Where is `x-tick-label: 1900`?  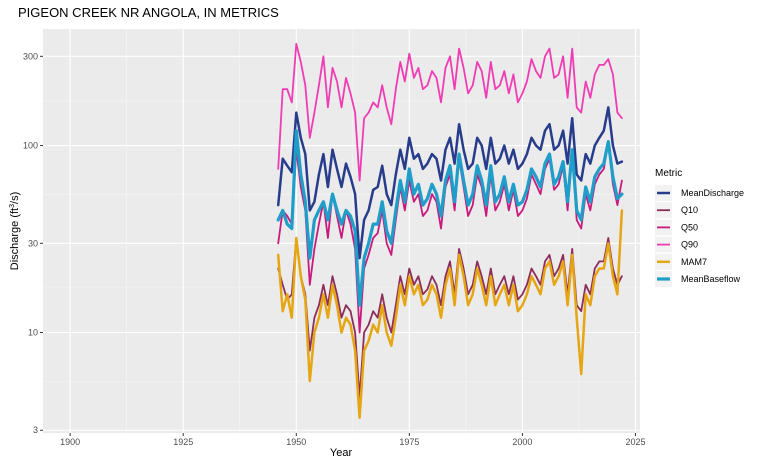
x-tick-label: 1900 is located at coordinates (70, 442).